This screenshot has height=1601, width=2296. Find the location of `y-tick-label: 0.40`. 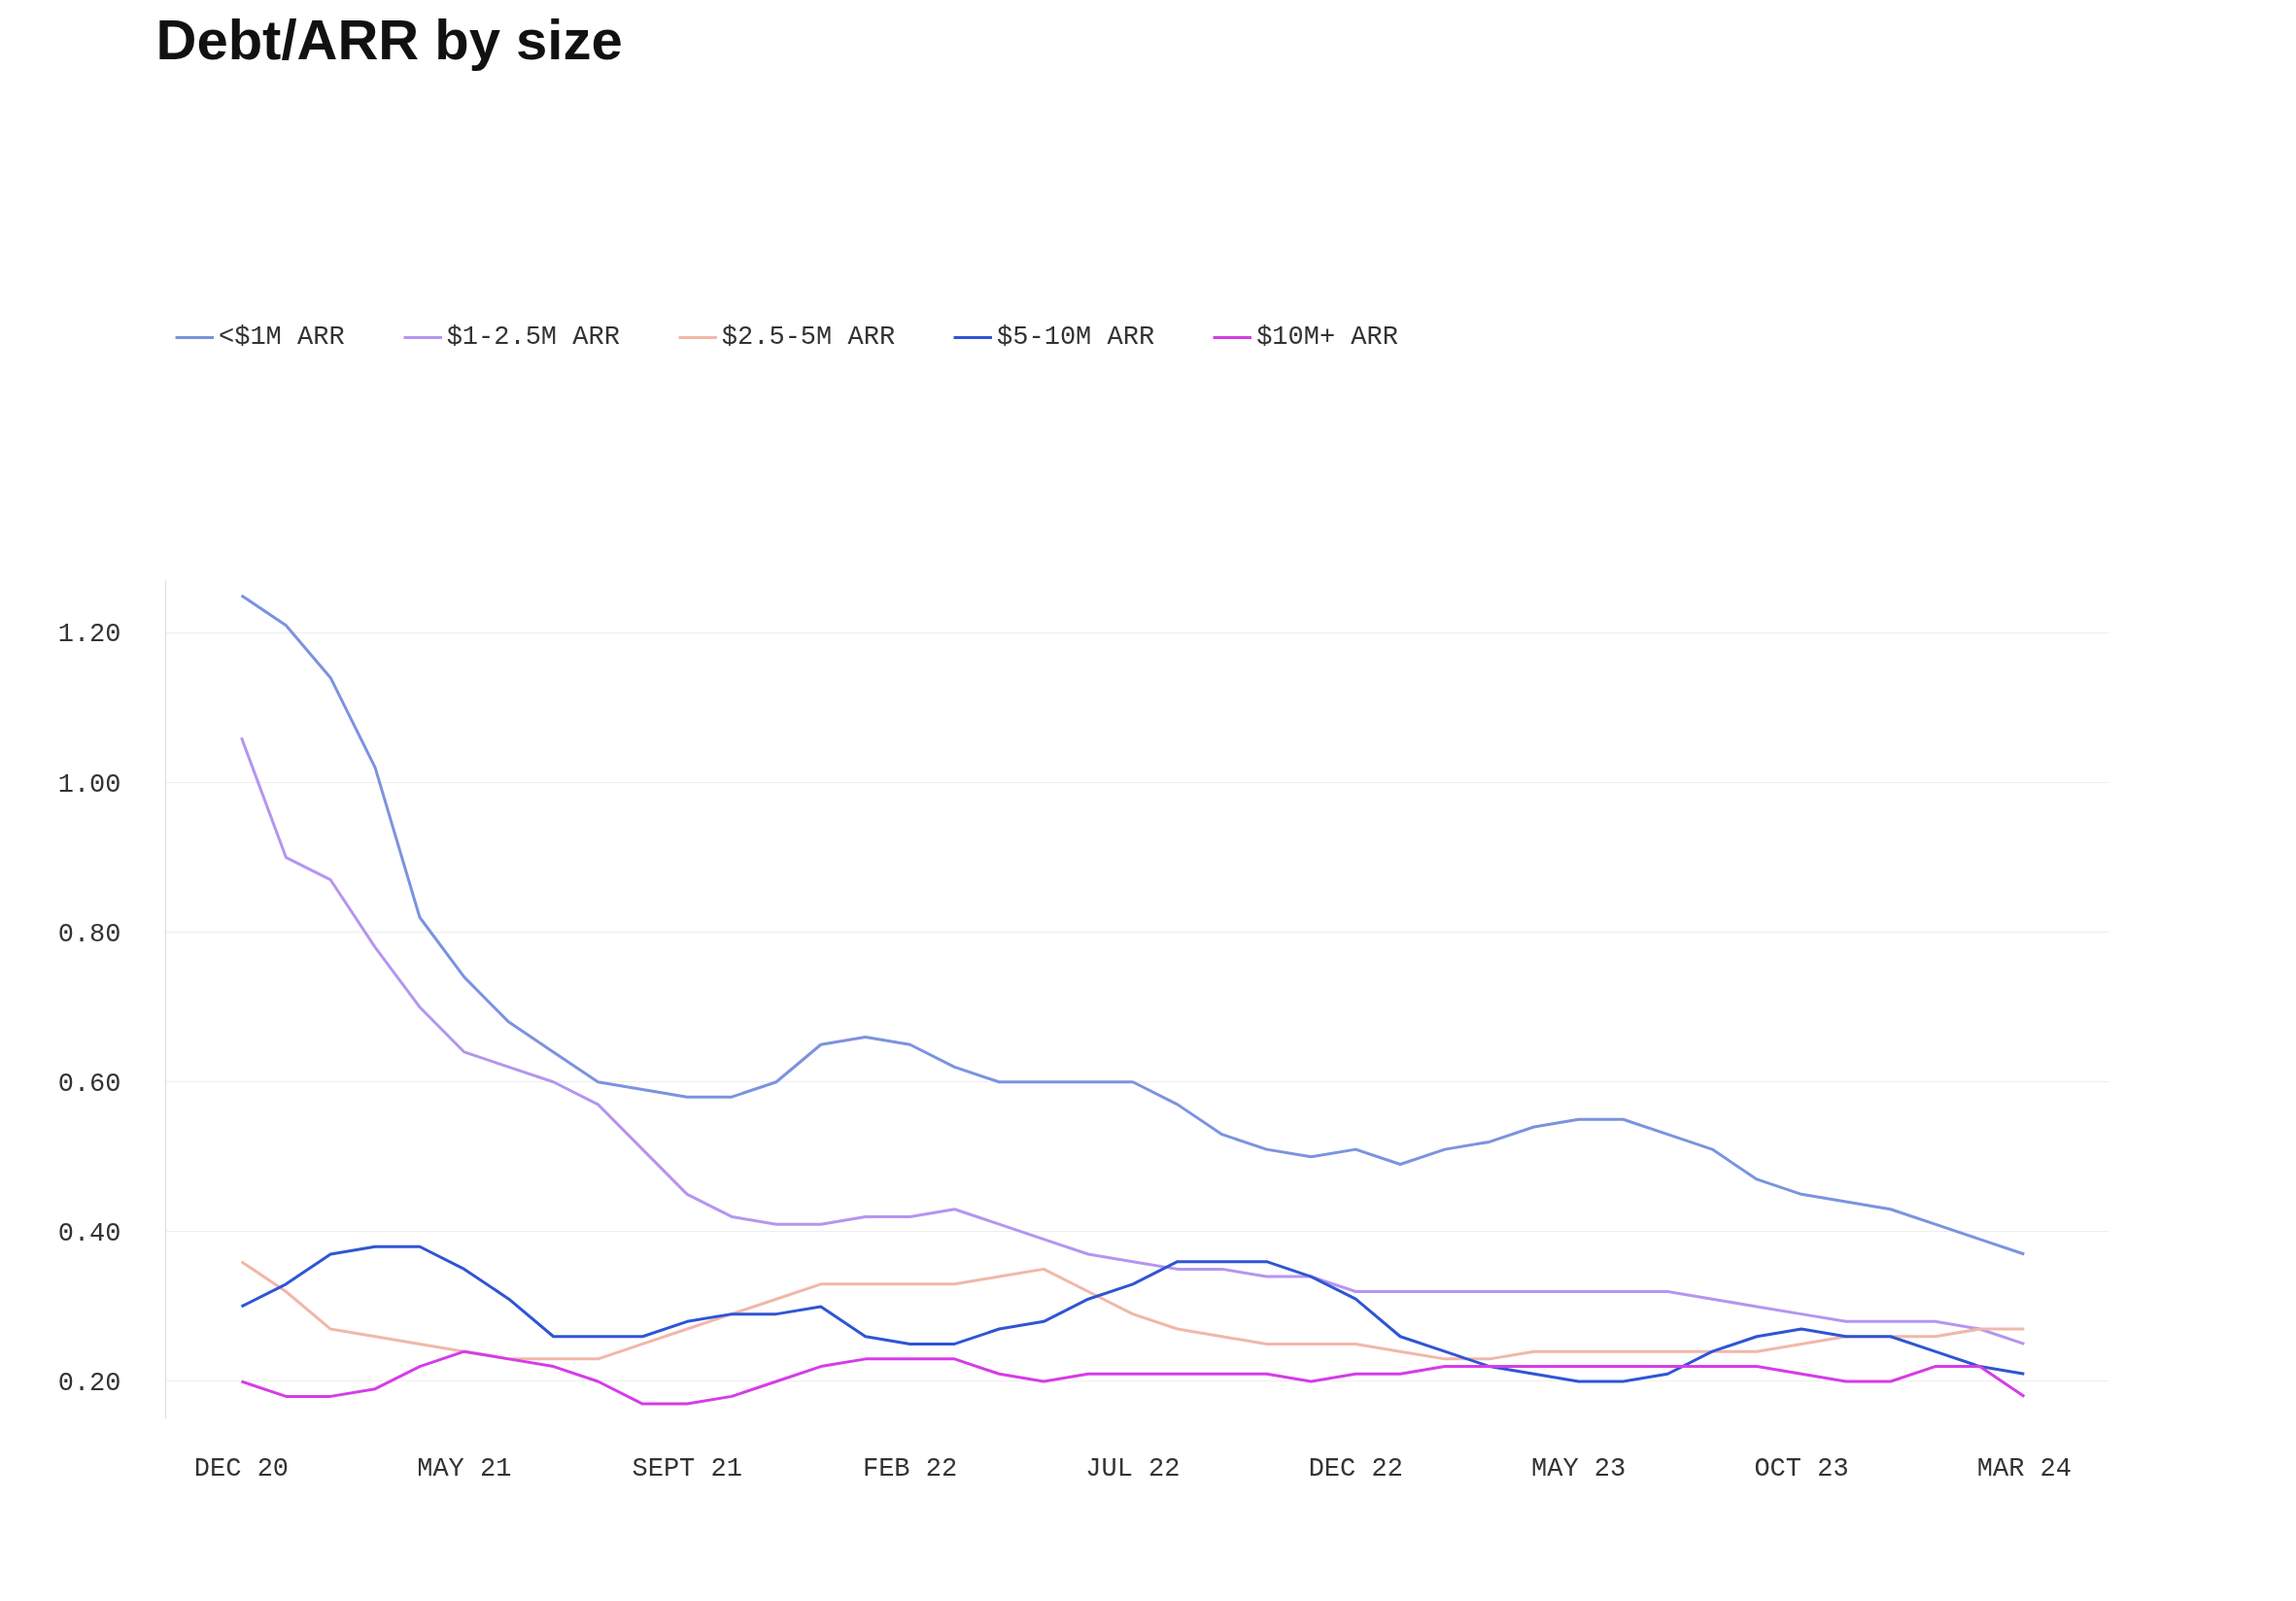

y-tick-label: 0.40 is located at coordinates (89, 1233).